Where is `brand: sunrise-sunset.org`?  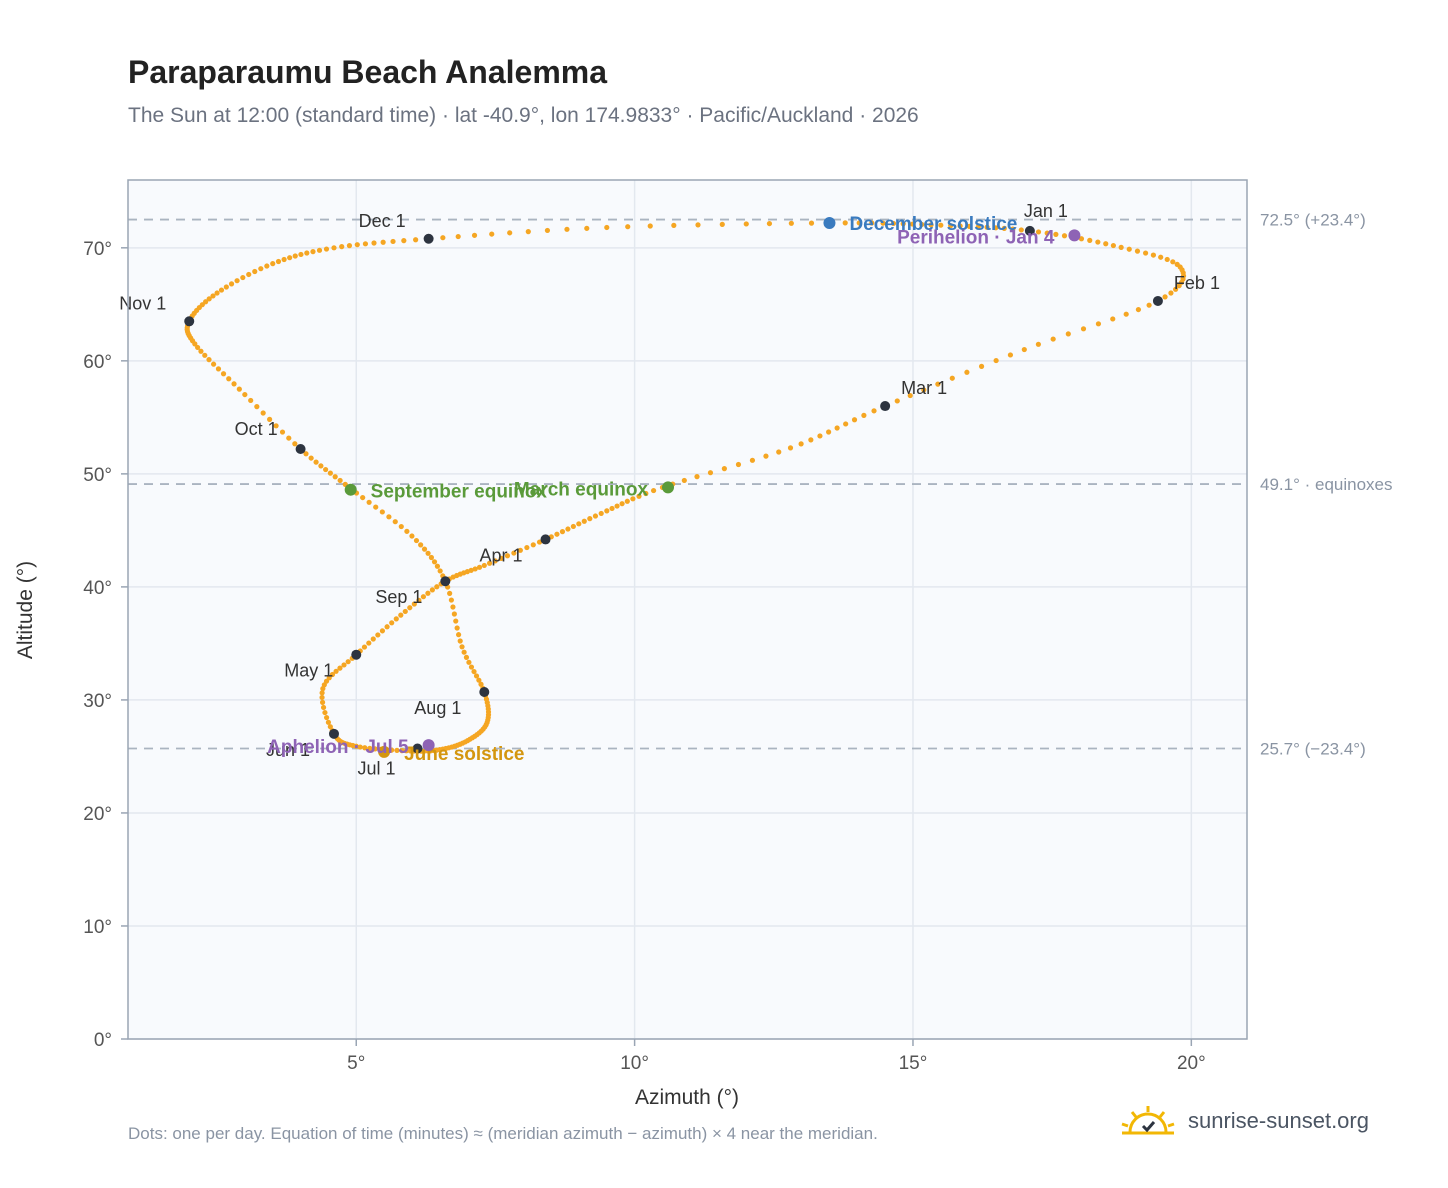 brand: sunrise-sunset.org is located at coordinates (1244, 1121).